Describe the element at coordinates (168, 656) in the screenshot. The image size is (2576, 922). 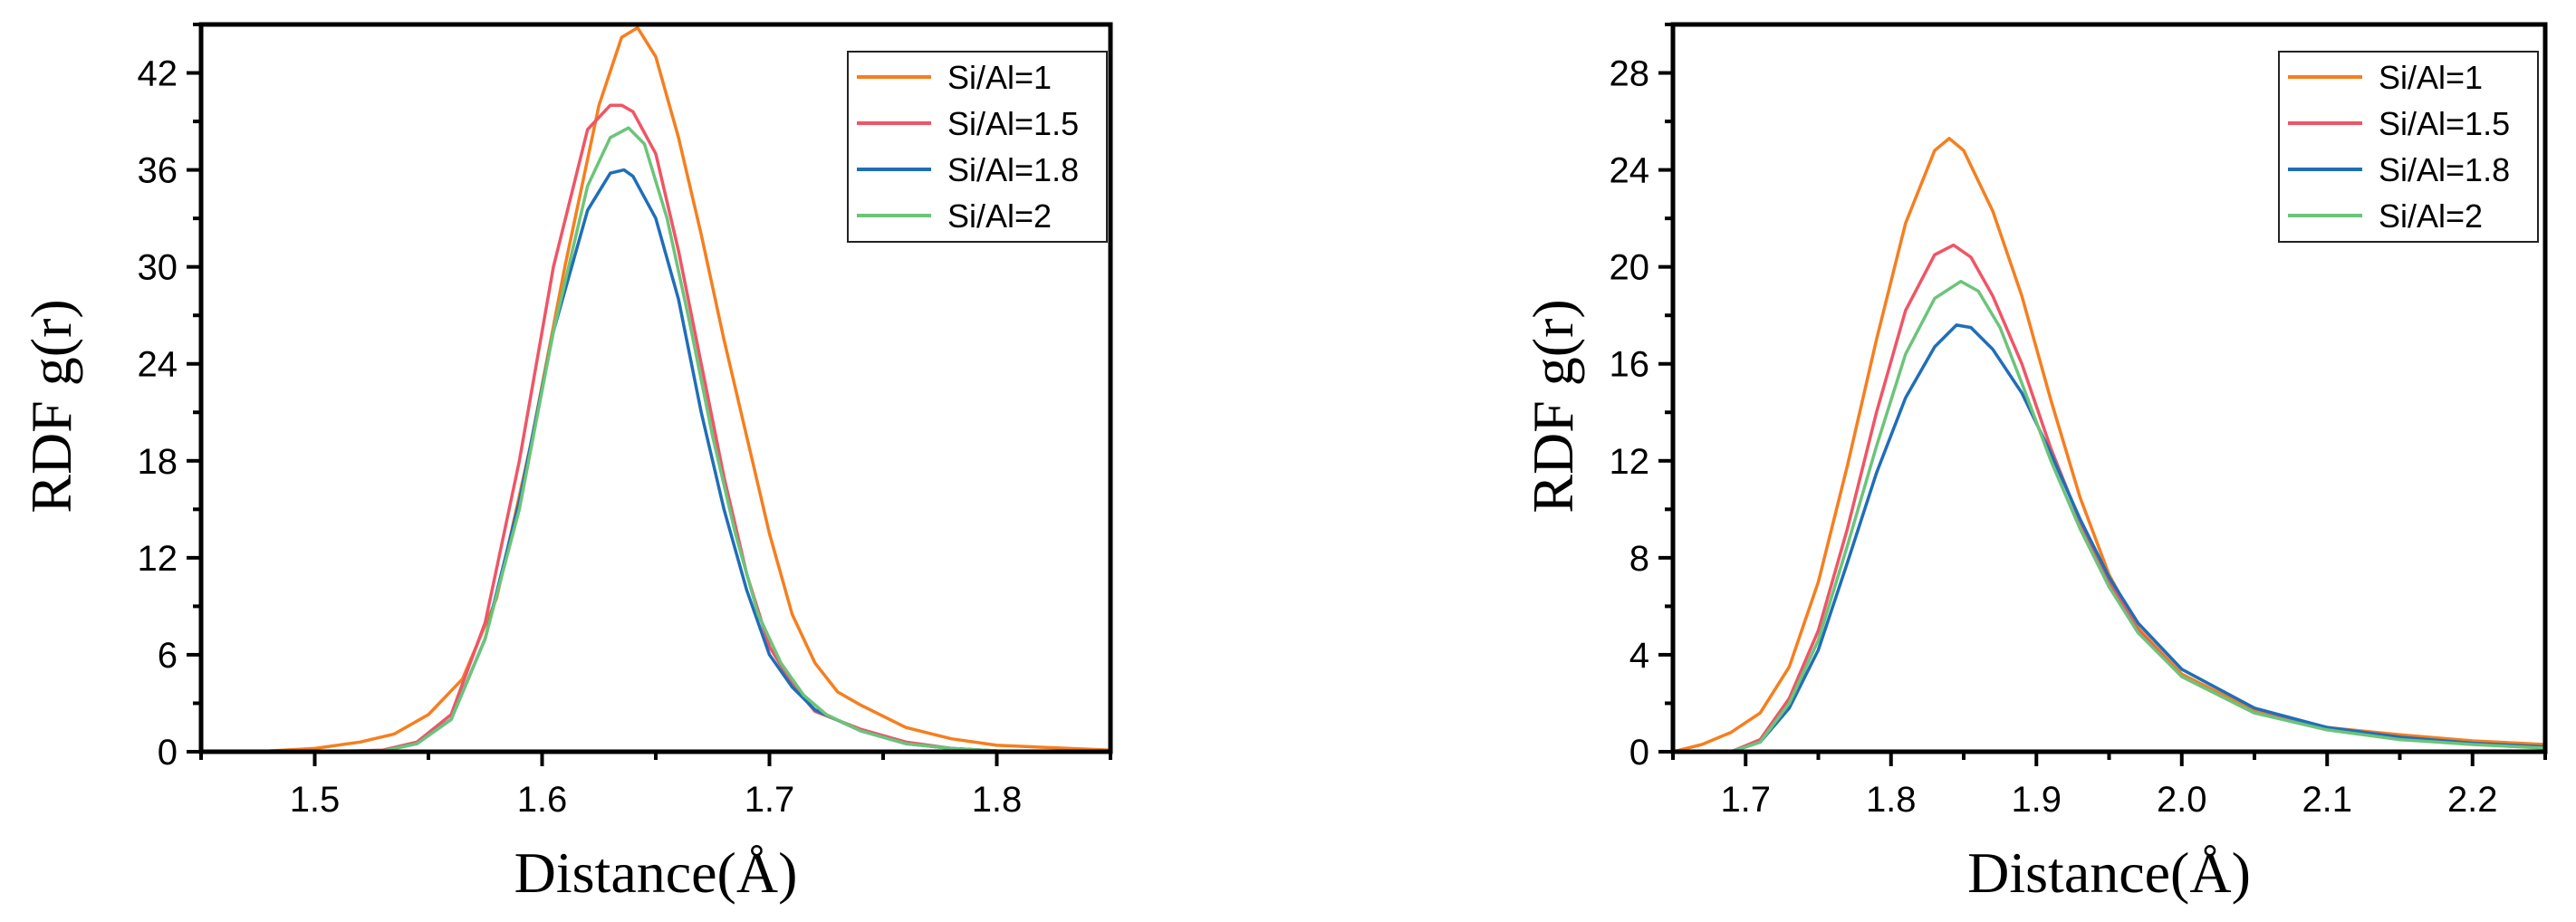
I see `y-tick-label: 6` at that location.